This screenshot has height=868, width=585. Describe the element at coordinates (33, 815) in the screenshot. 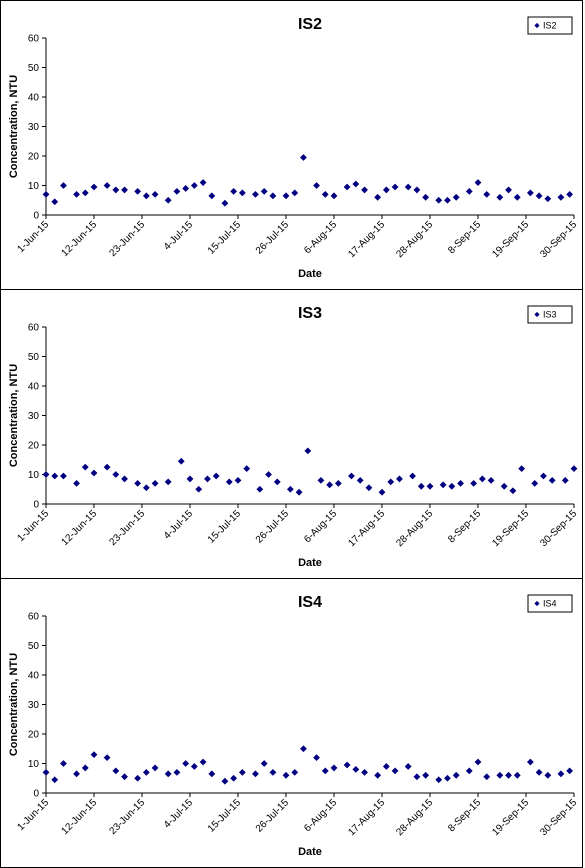

I see `x-tick-label: 1-Jun-15` at that location.